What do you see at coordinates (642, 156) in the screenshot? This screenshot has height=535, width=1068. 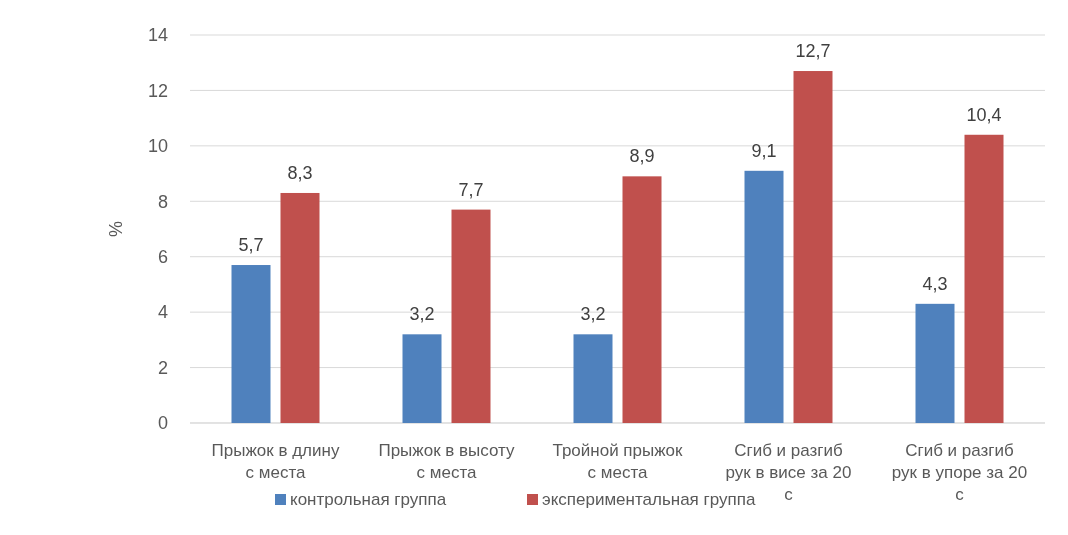 I see `data-label: 8,9` at bounding box center [642, 156].